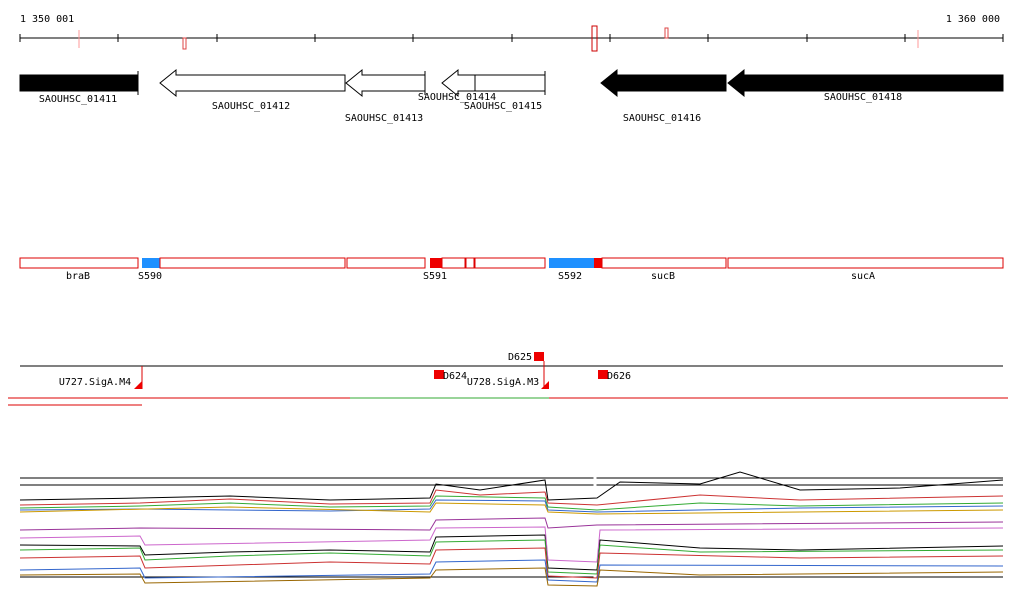 This screenshot has width=1024, height=611. What do you see at coordinates (78, 99) in the screenshot?
I see `gene-label: SAOUHSC_01411` at bounding box center [78, 99].